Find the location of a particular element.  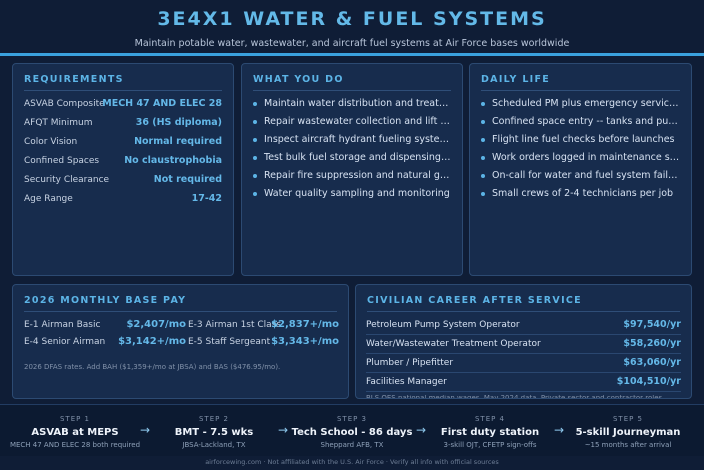

civilian-job-title: Petroleum Pump System Operator is located at coordinates (443, 325).